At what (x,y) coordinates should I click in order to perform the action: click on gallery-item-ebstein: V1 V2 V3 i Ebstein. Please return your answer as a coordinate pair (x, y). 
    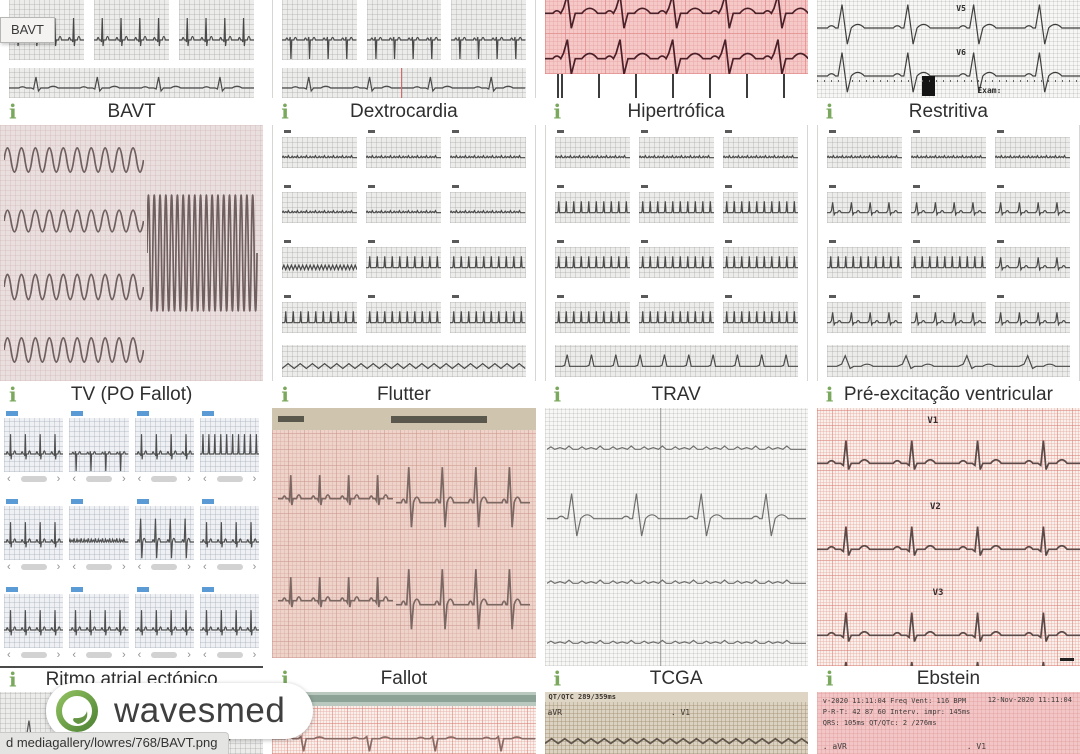
    Looking at the image, I should click on (948, 550).